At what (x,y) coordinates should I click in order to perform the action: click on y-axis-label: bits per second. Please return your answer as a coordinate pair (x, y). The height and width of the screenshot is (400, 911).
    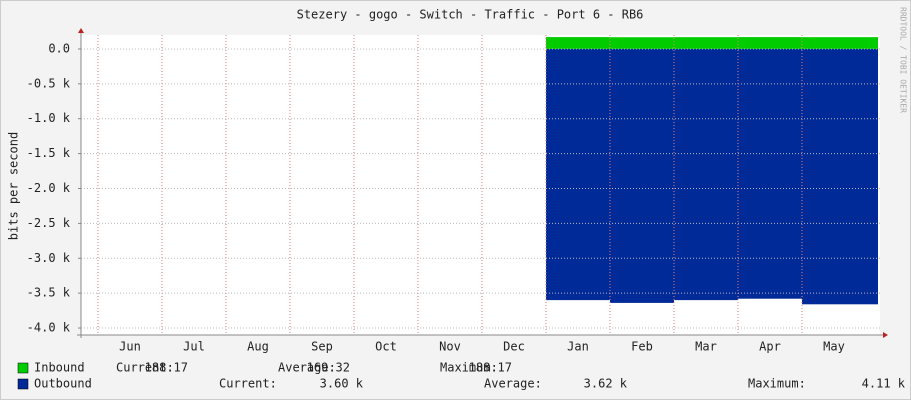
    Looking at the image, I should click on (14, 186).